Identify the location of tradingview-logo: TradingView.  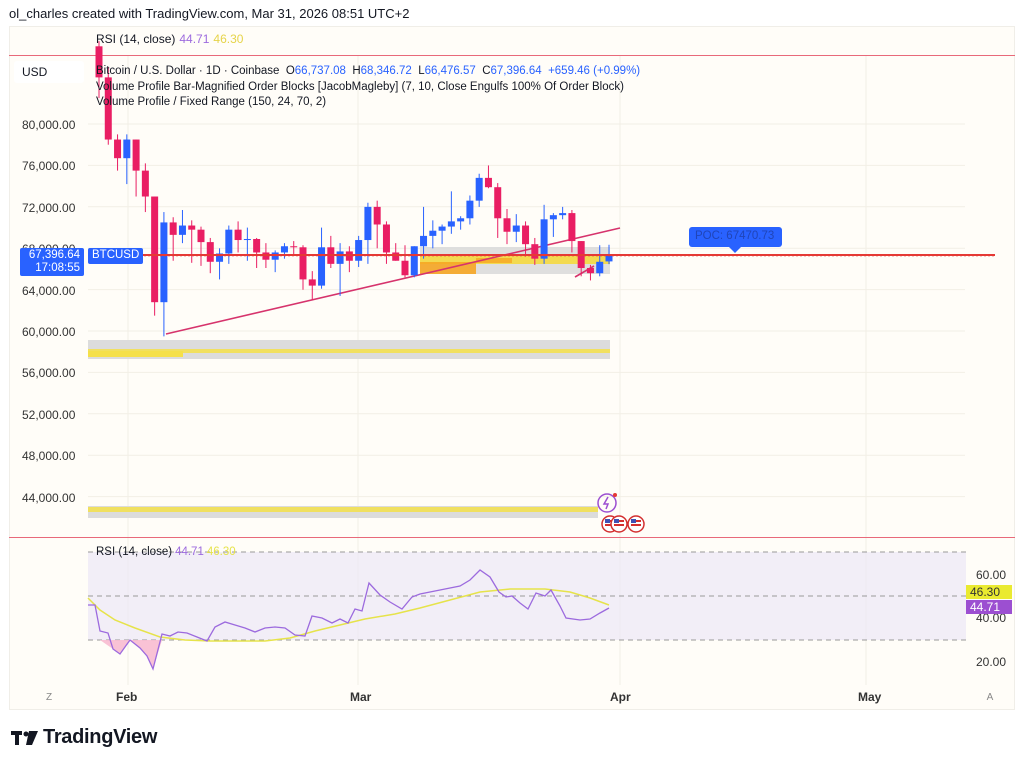
(84, 737).